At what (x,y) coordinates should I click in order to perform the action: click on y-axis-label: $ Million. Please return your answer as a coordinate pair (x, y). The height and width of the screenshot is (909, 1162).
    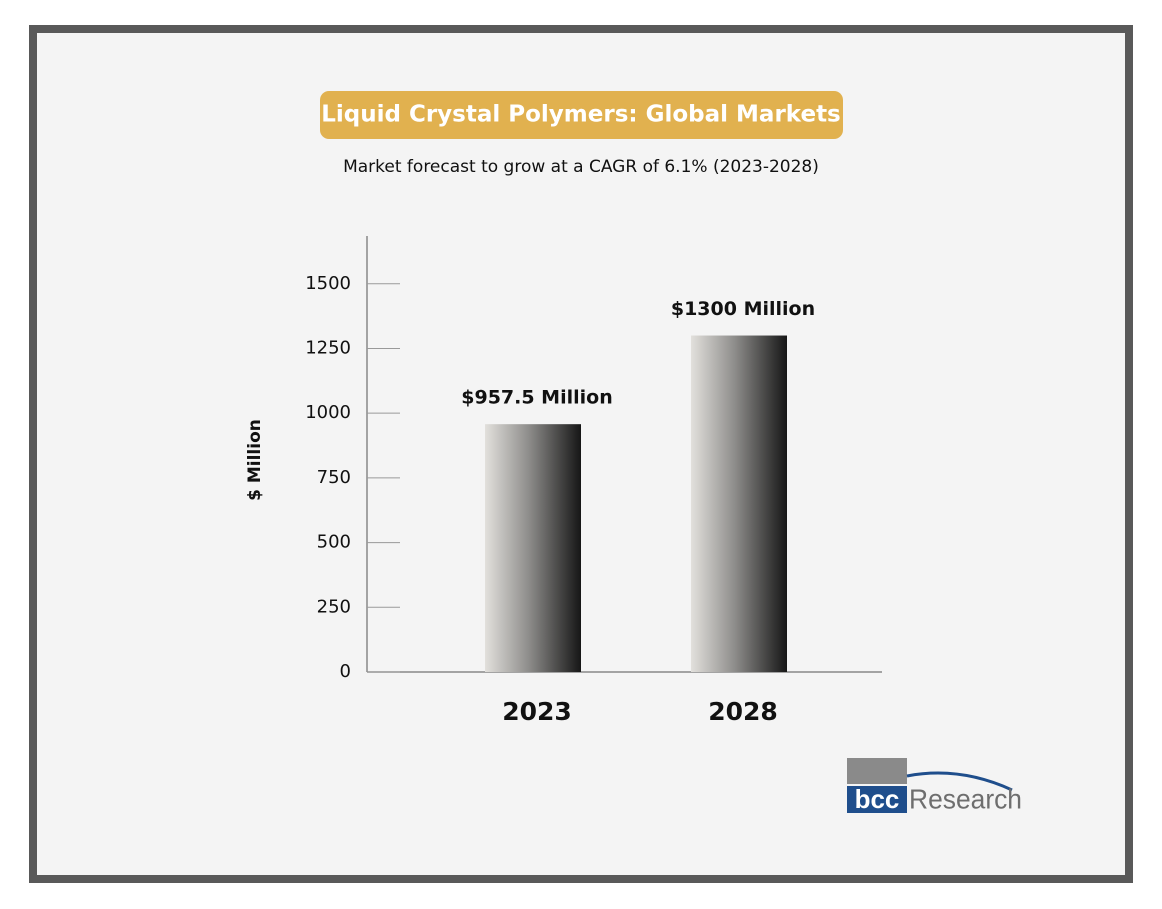
    Looking at the image, I should click on (255, 460).